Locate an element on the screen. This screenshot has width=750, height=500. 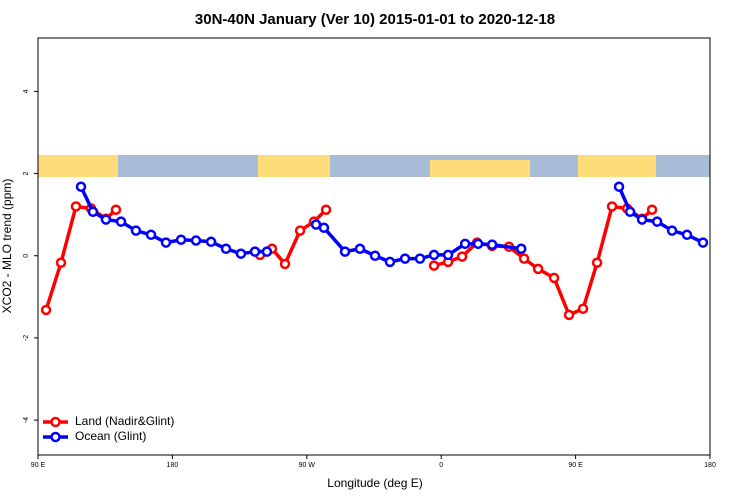
legend-label: Land (Nadir&Glint) is located at coordinates (124, 421).